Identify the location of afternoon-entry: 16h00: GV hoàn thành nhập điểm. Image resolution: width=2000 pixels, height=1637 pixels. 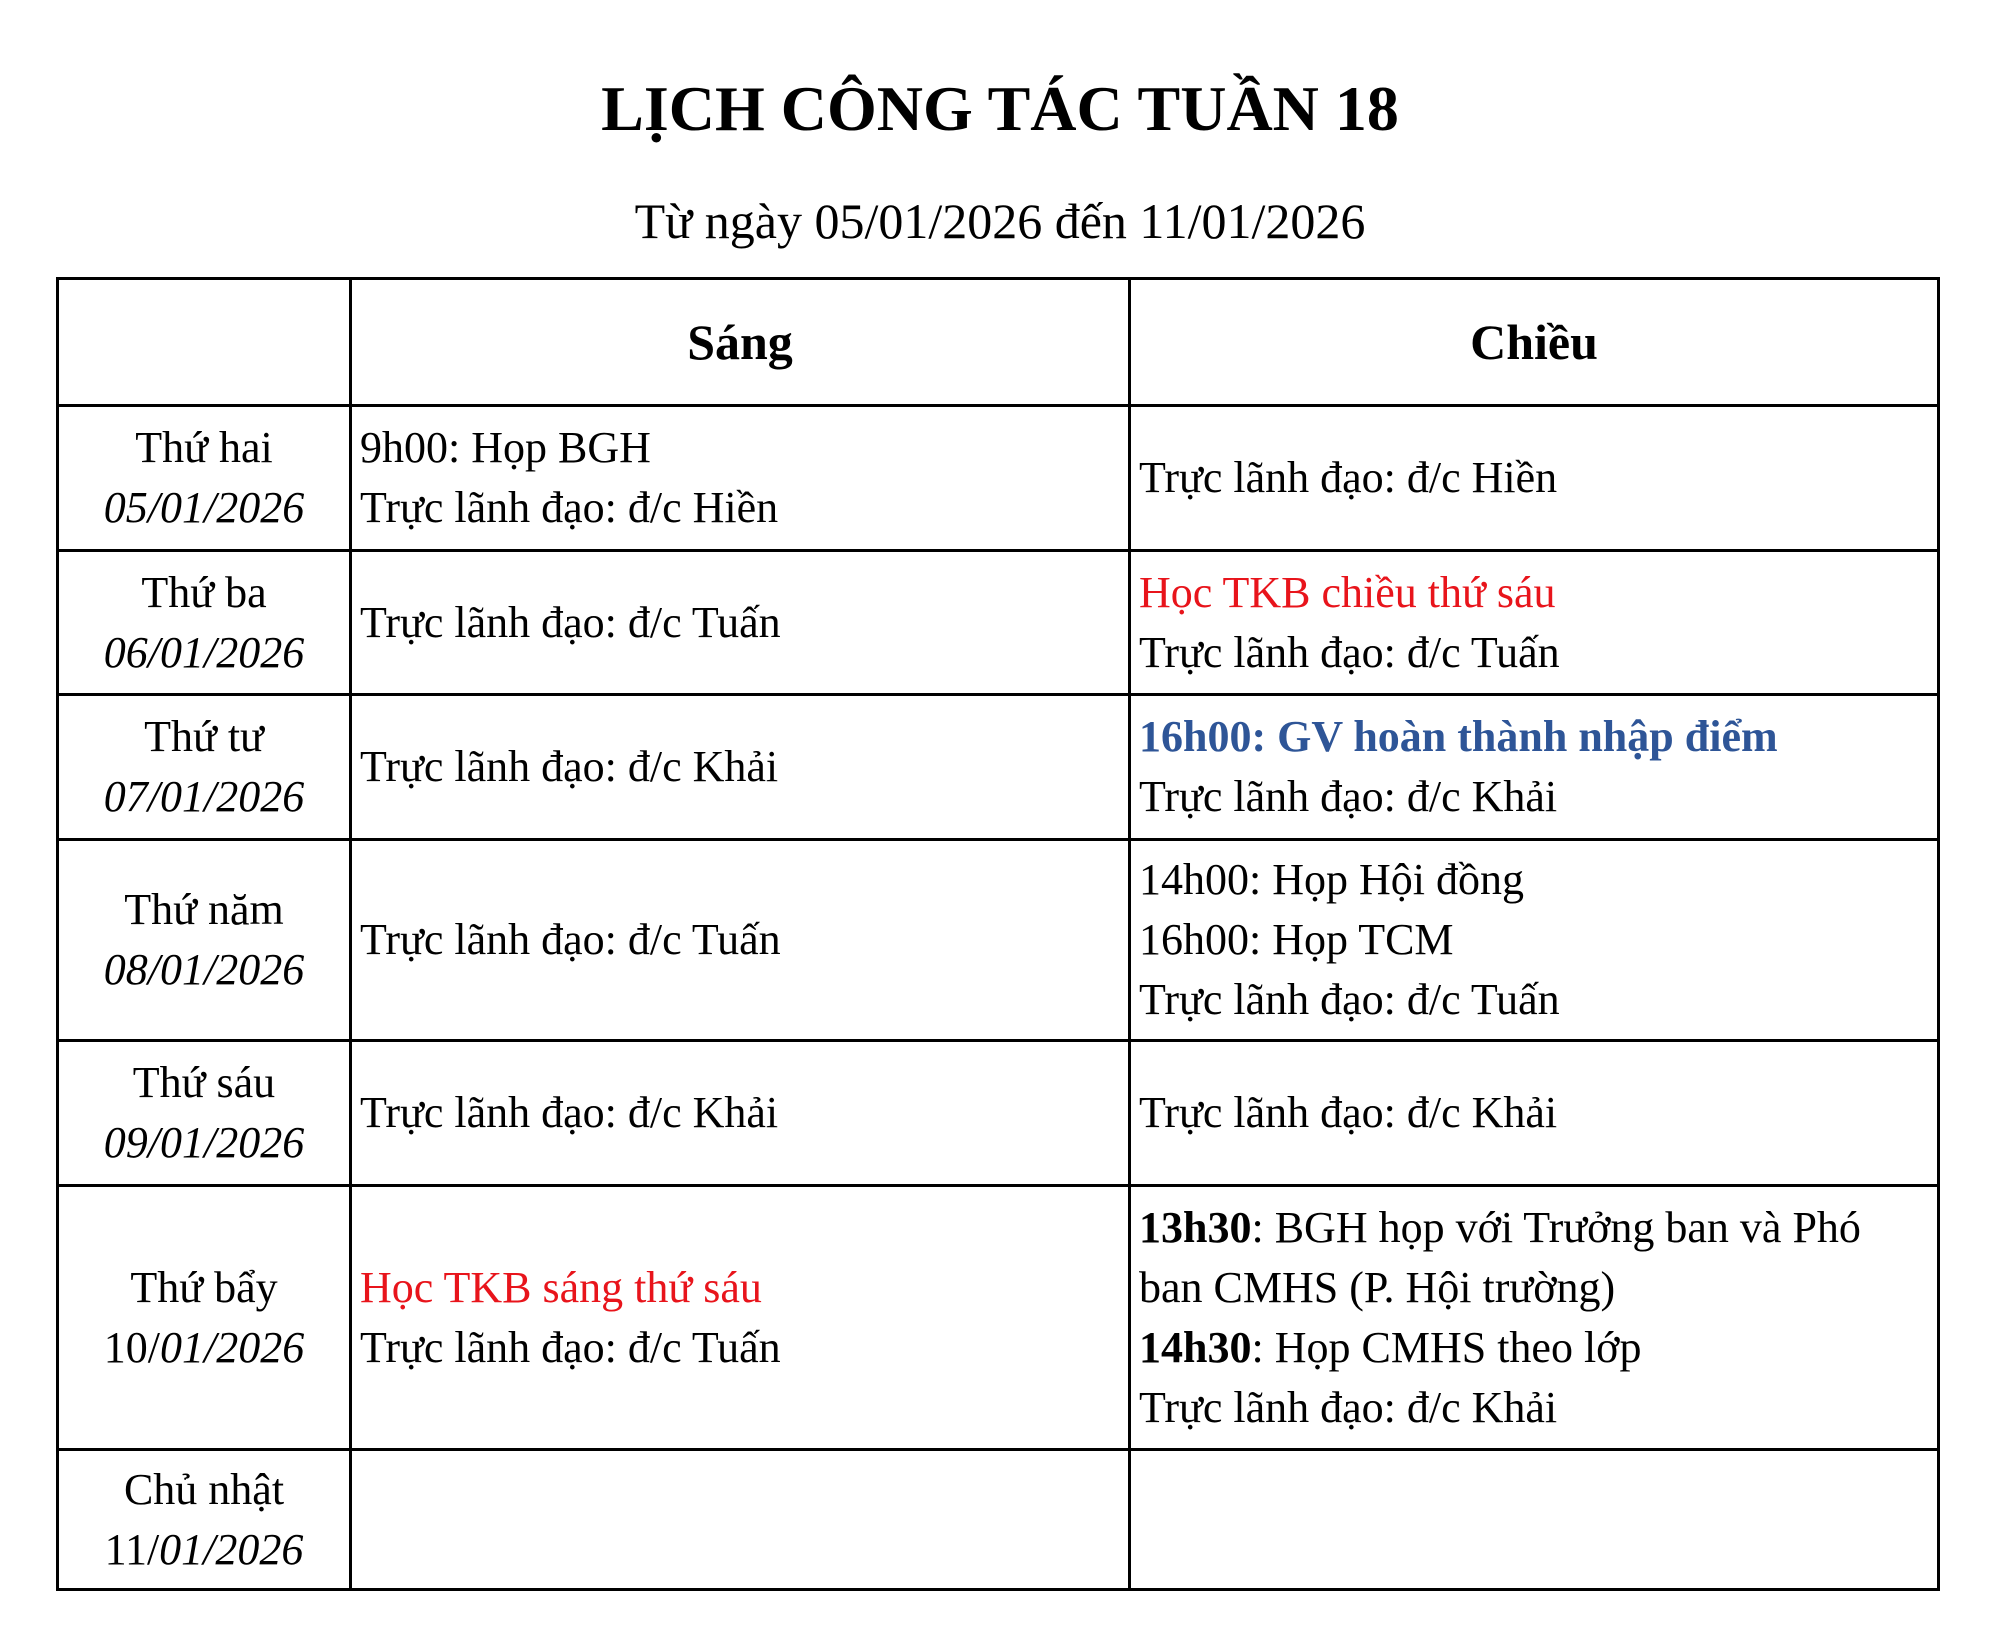
(1534, 737).